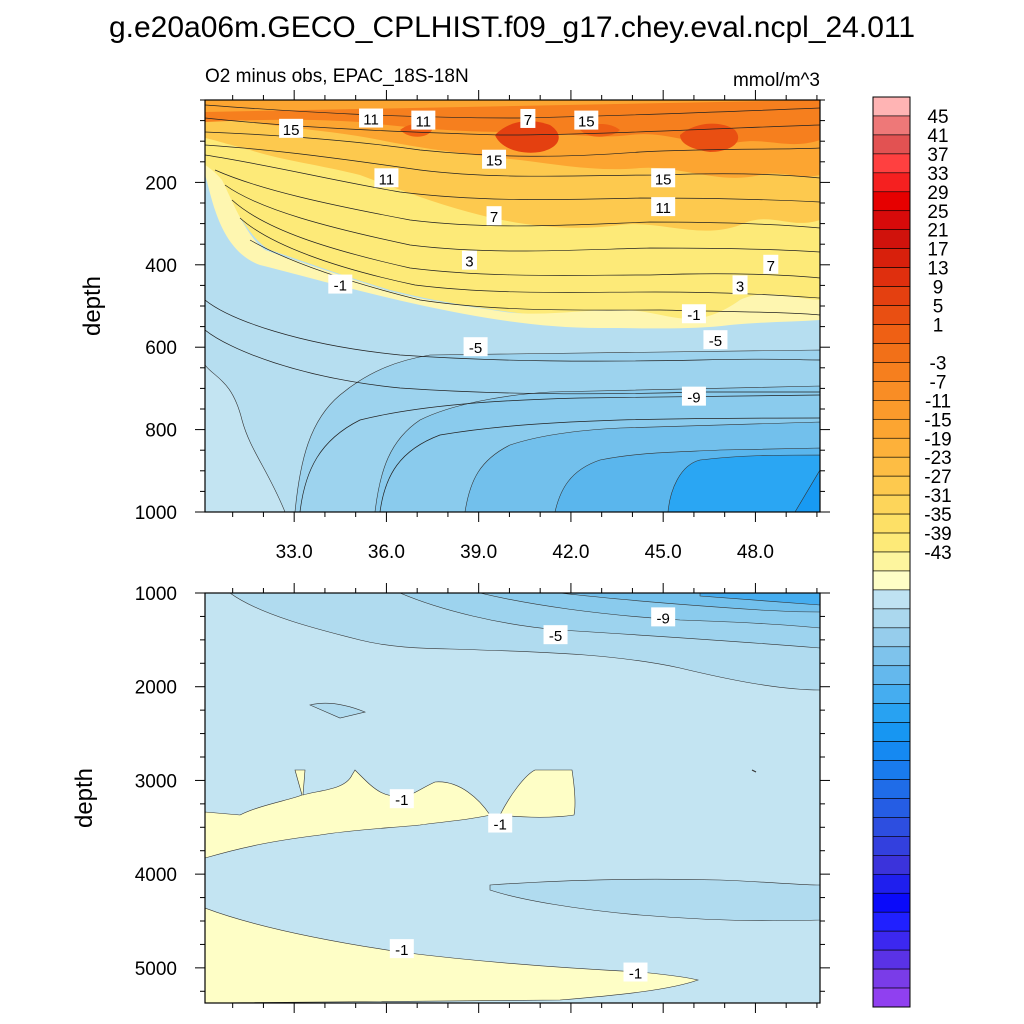 The image size is (1024, 1024). What do you see at coordinates (937, 212) in the screenshot?
I see `colorbar-tick-label: 25` at bounding box center [937, 212].